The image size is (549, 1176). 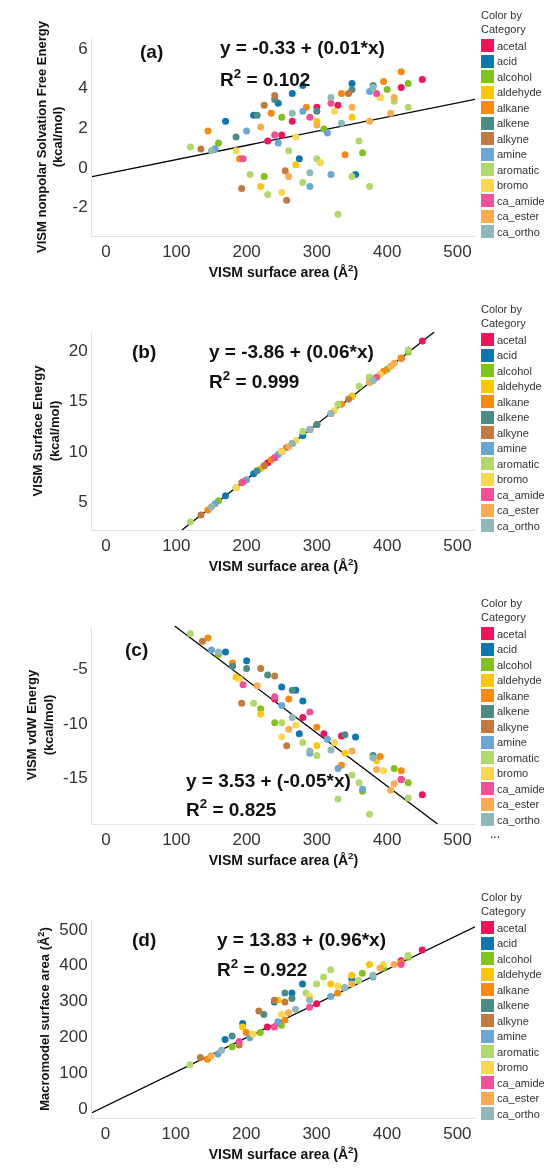 I want to click on annotation: (c), so click(x=137, y=649).